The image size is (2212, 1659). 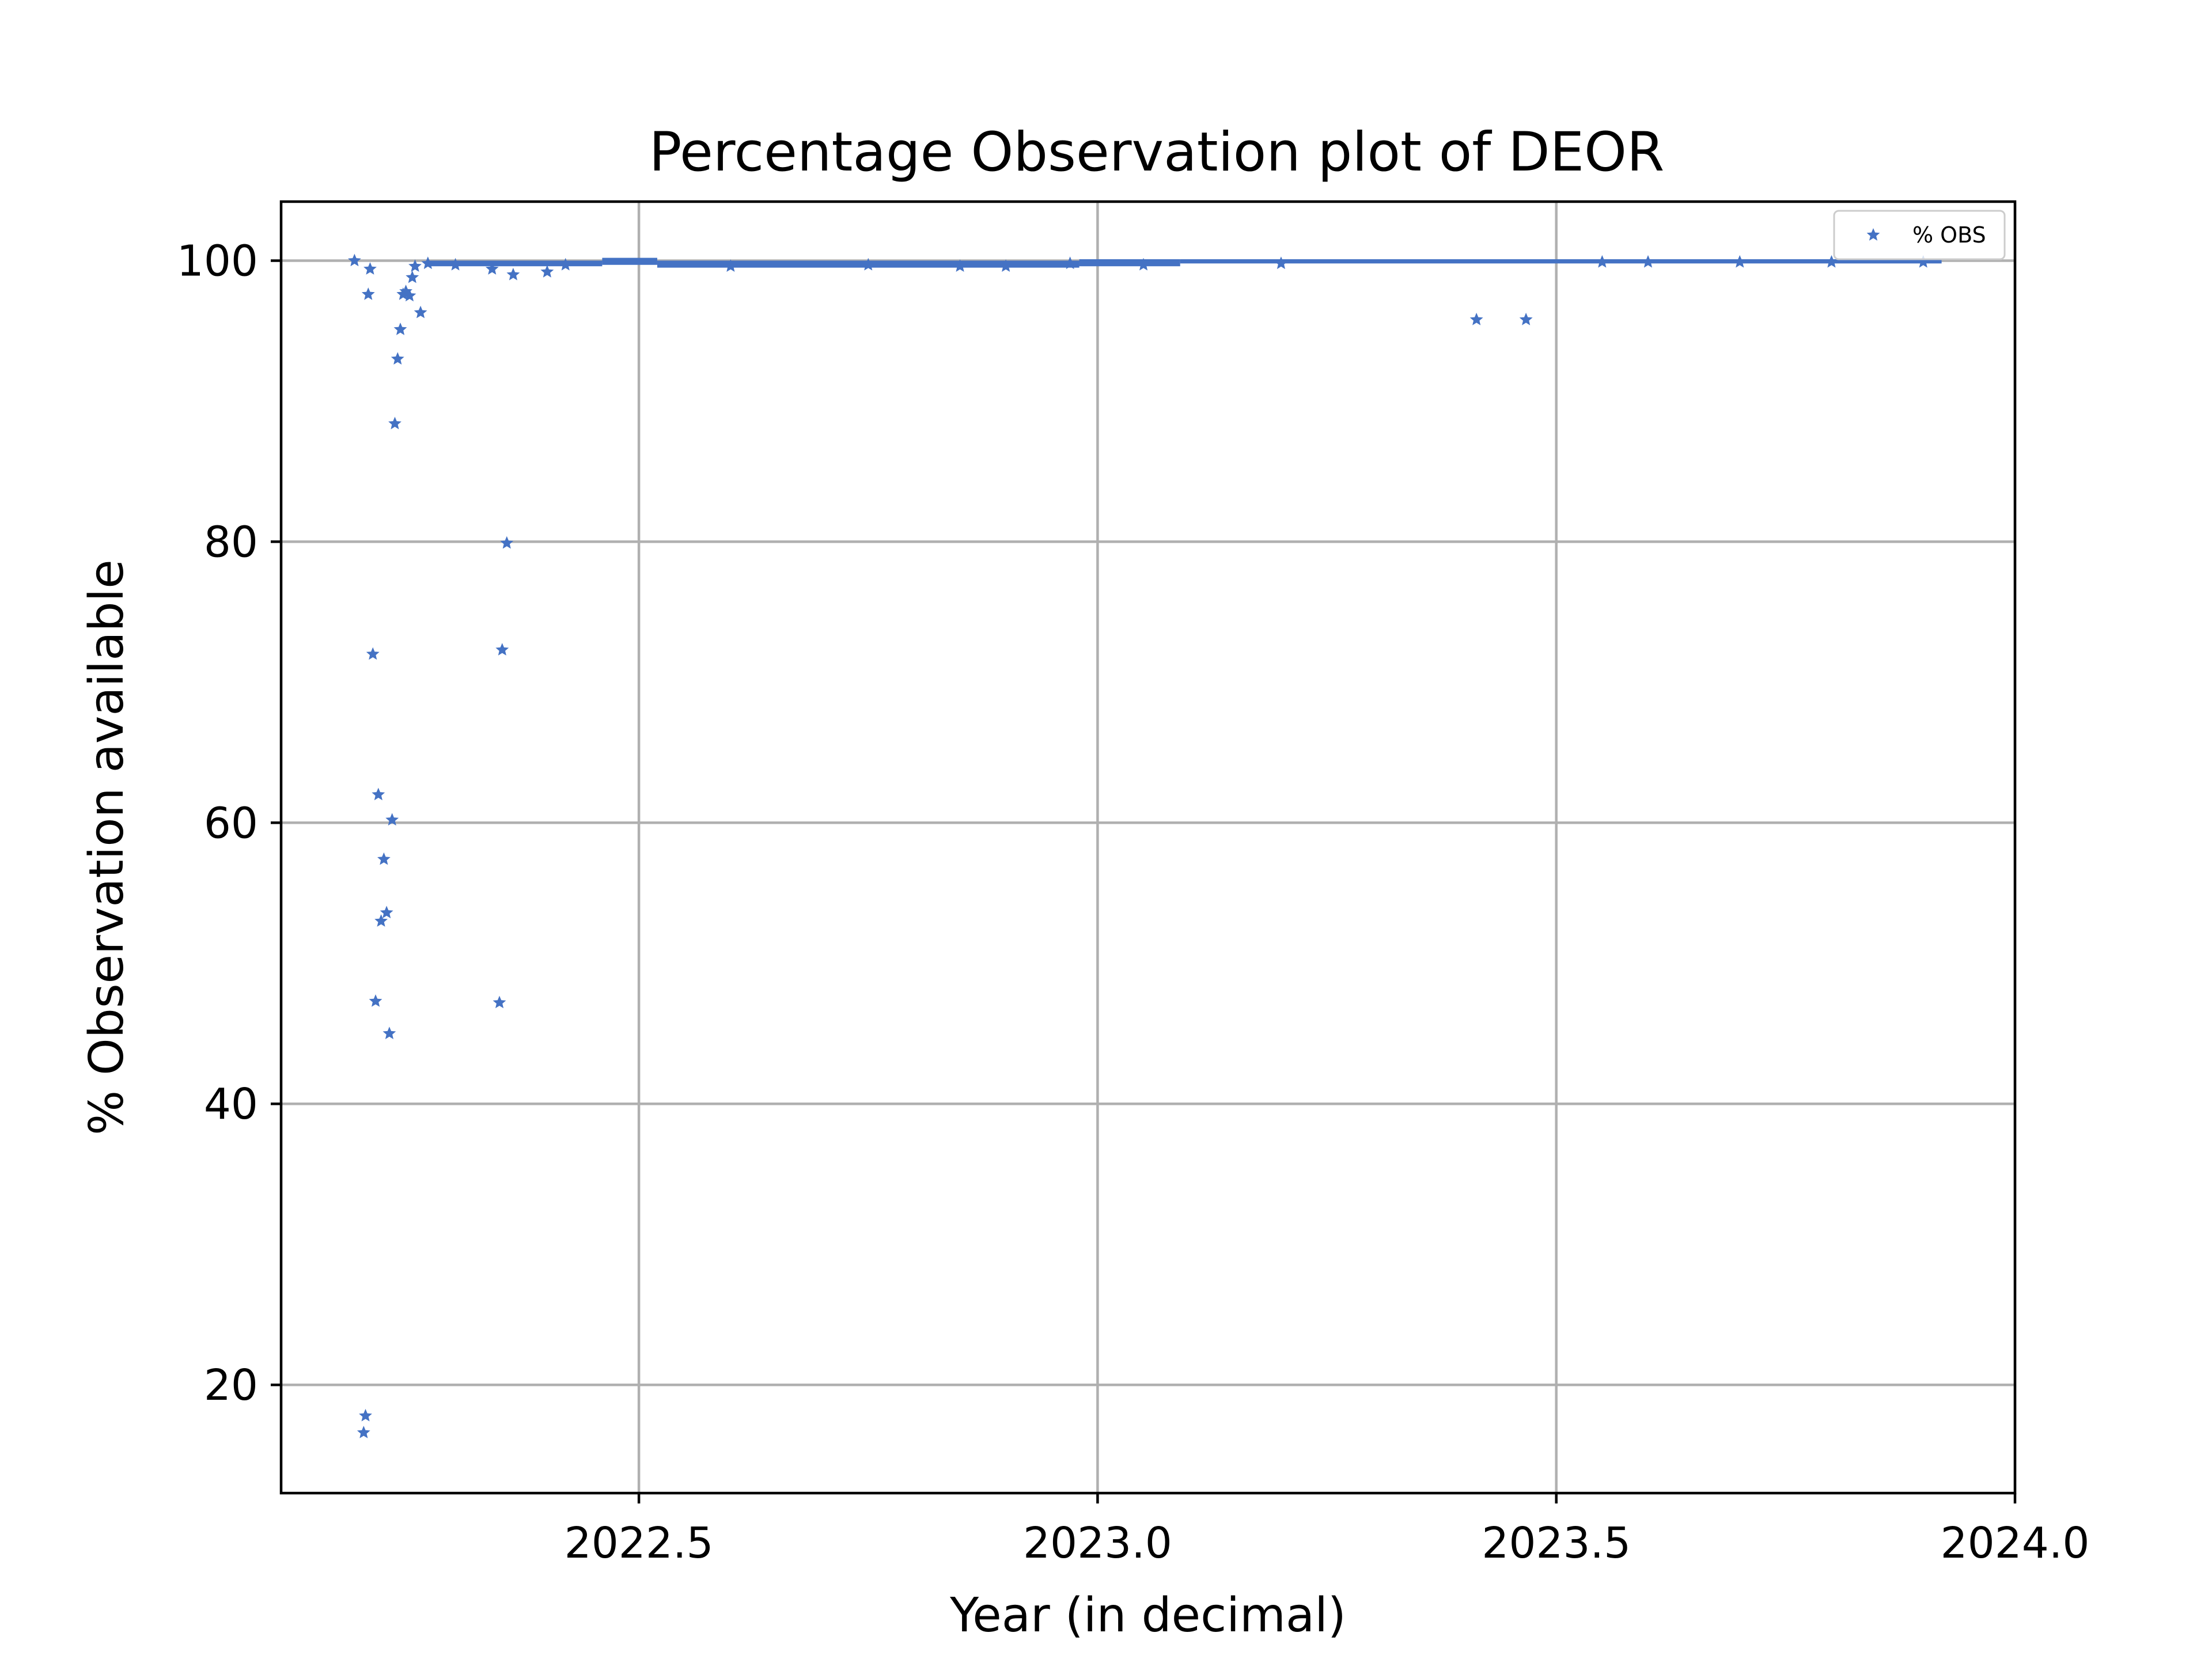 What do you see at coordinates (1556, 1543) in the screenshot?
I see `x-tick-label: 2023.5` at bounding box center [1556, 1543].